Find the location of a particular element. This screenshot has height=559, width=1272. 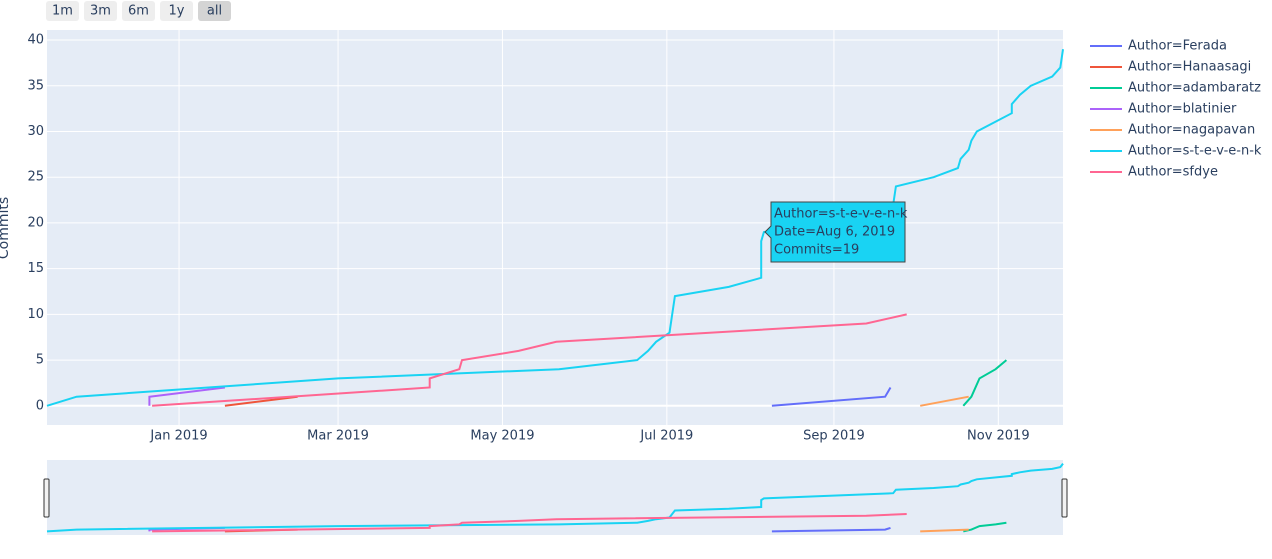

x-tick-label: Nov 2019 is located at coordinates (998, 436).